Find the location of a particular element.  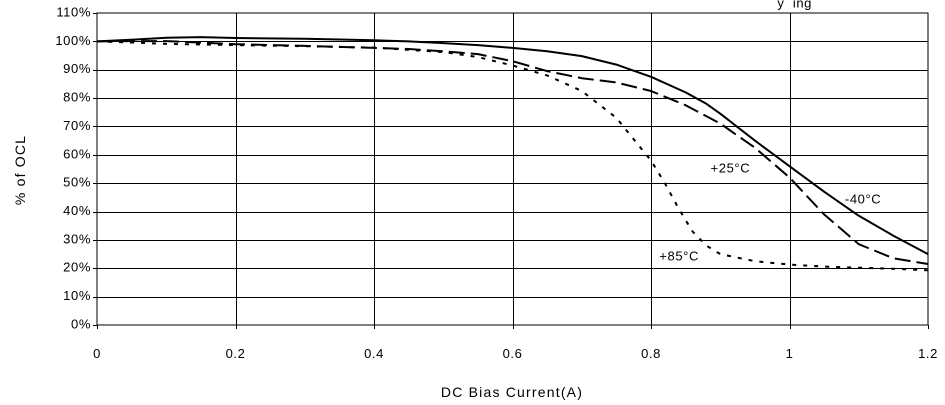

y-axis-title: % of OCL is located at coordinates (20, 170).